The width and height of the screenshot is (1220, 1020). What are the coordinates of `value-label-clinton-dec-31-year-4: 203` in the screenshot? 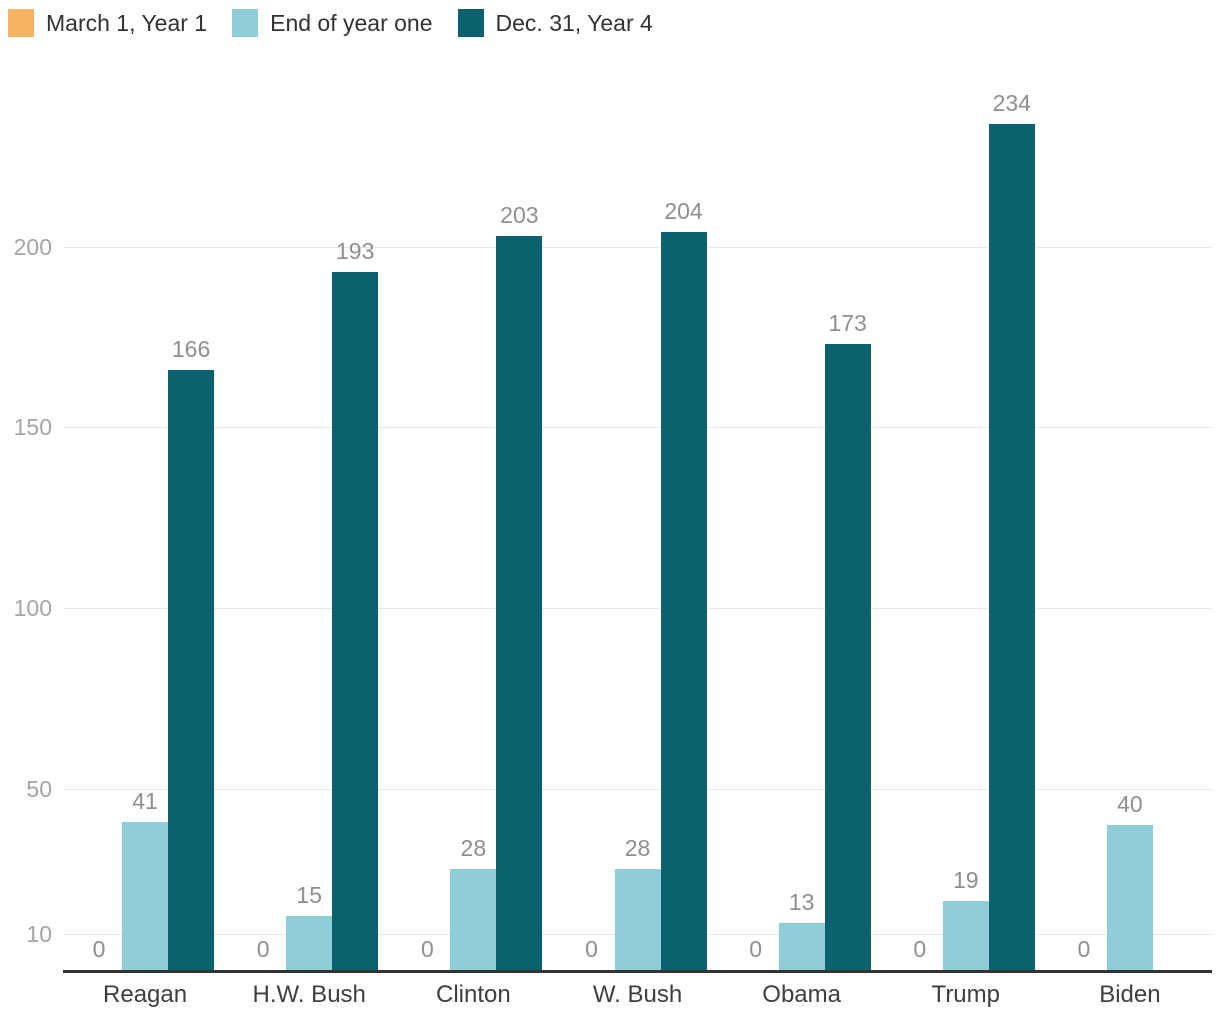 It's located at (519, 215).